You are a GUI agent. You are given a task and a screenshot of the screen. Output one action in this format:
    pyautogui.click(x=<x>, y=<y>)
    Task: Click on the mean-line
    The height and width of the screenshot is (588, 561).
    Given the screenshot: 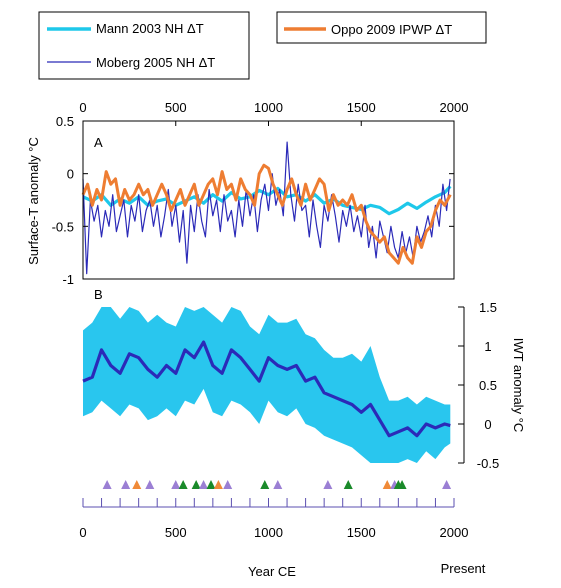 What is the action you would take?
    pyautogui.click(x=266, y=389)
    